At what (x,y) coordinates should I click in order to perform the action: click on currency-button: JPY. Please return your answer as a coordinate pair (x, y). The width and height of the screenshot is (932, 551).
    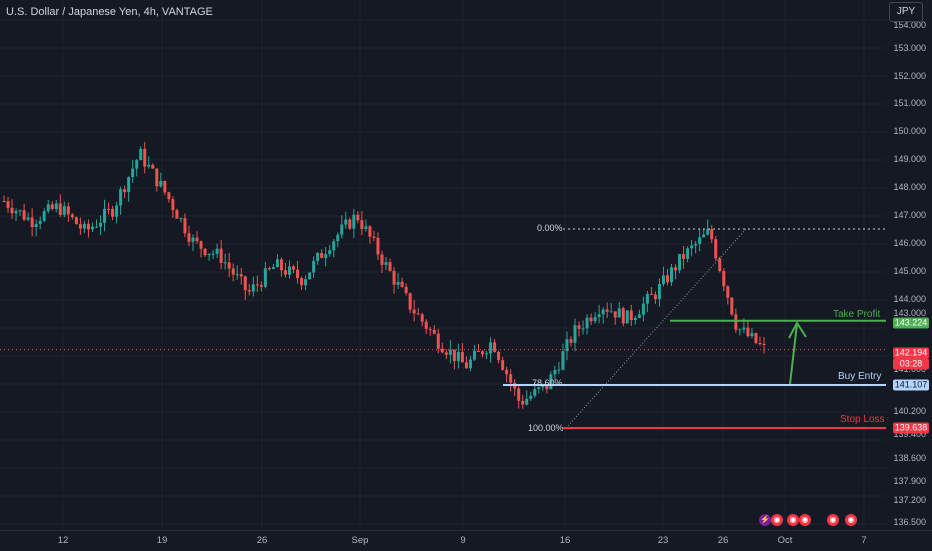
    Looking at the image, I should click on (906, 12).